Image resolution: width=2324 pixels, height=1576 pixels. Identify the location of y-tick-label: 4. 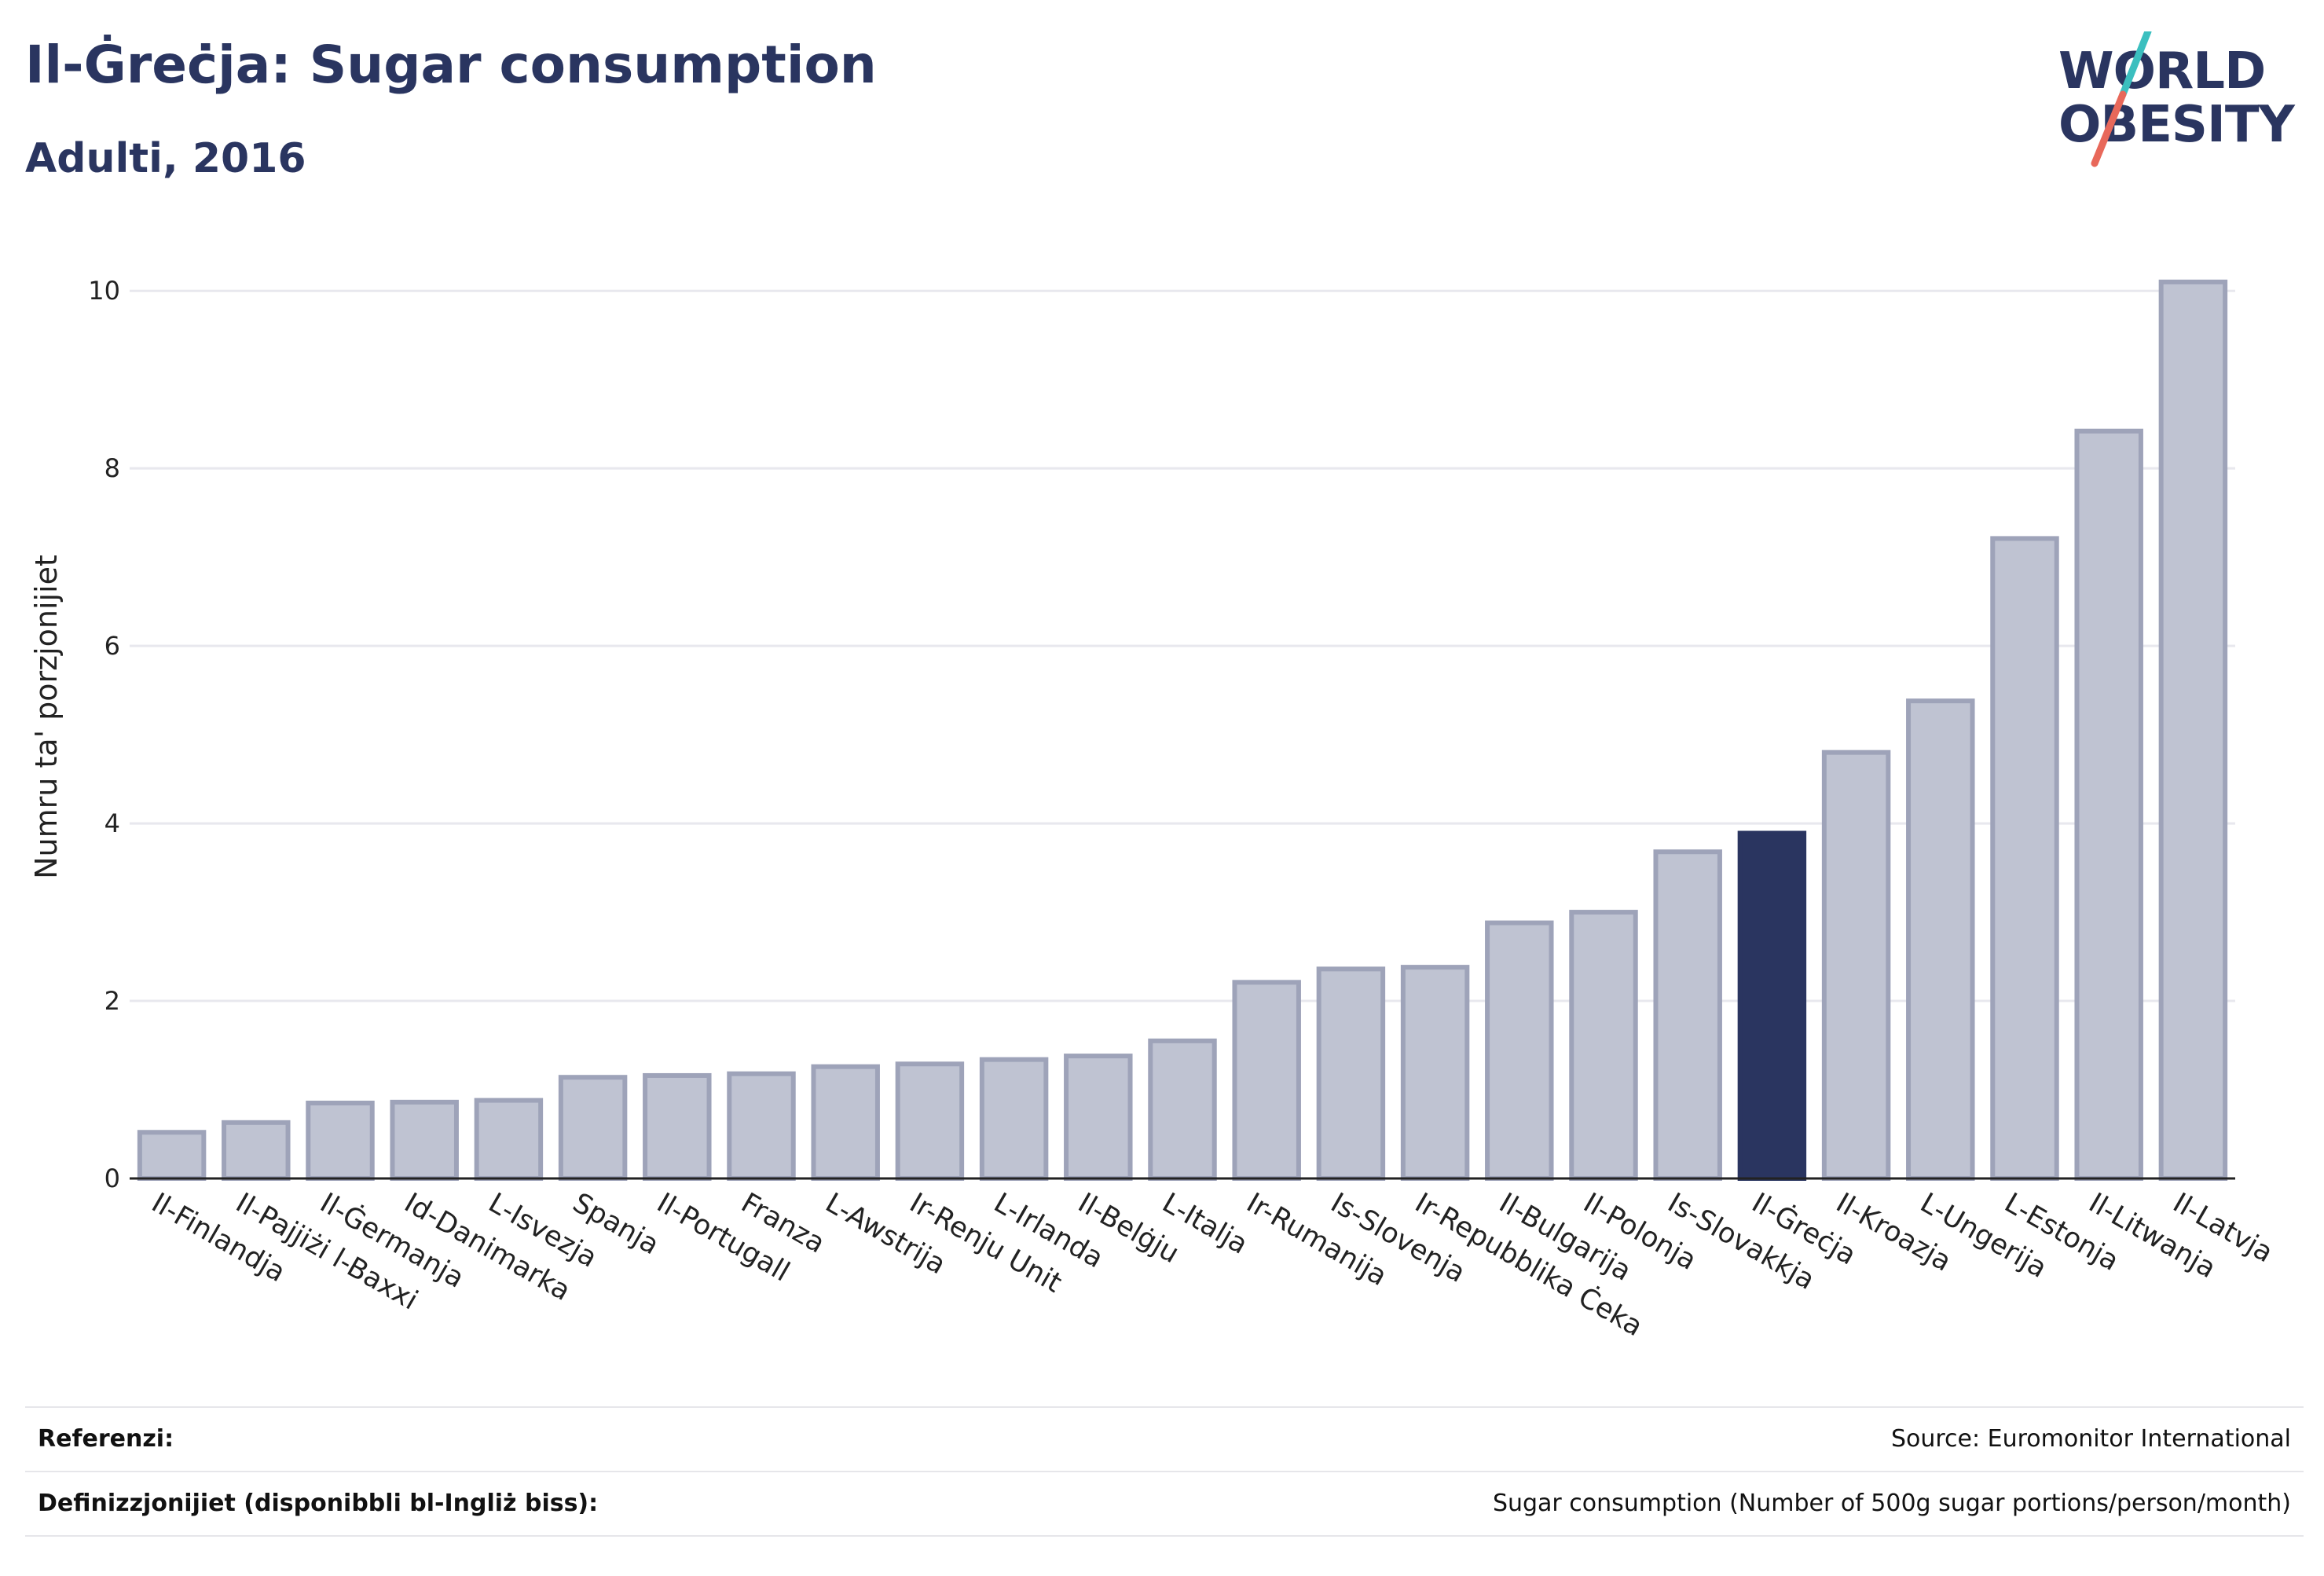
(112, 823).